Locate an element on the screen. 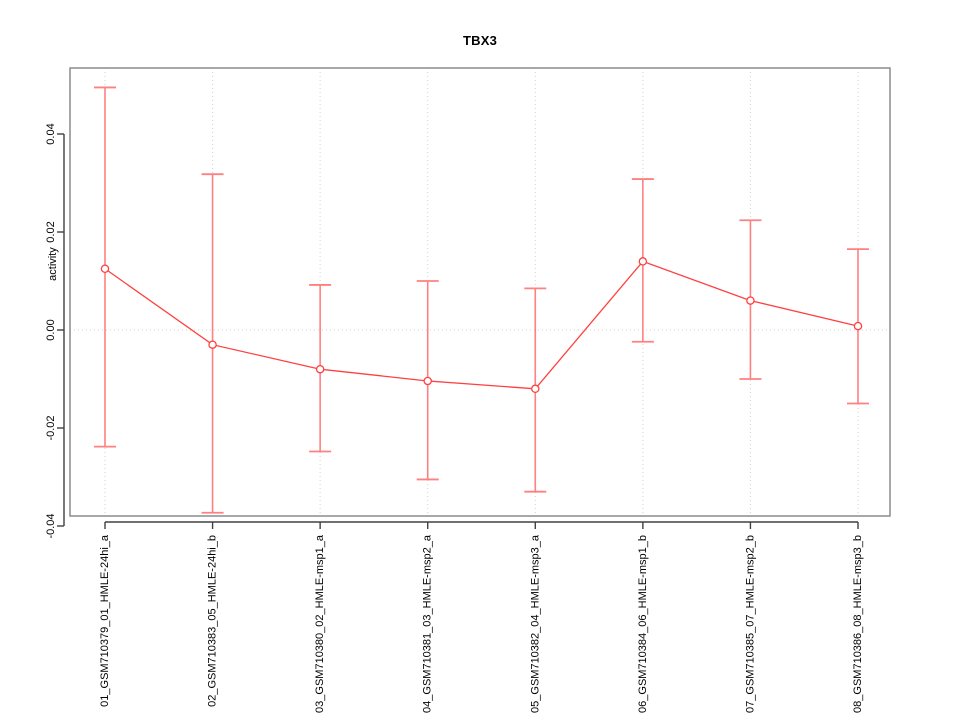 Image resolution: width=960 pixels, height=720 pixels. x-tick-label: 01_GSM710379_01_HMLE-24hi_a is located at coordinates (105, 620).